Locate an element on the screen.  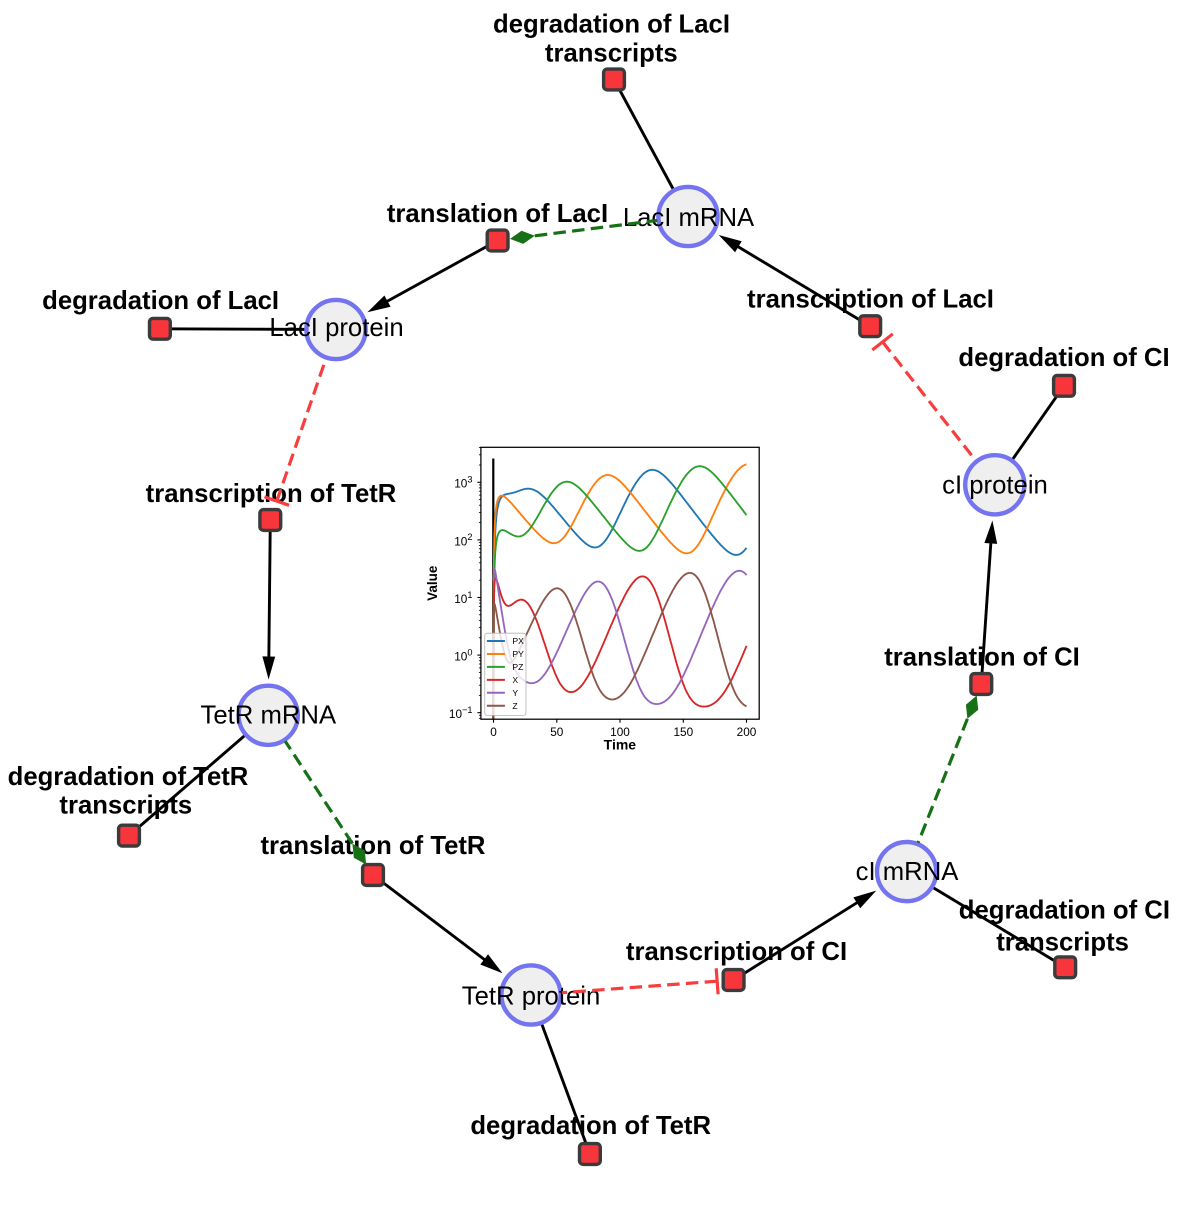
svg-text: Z is located at coordinates (514, 706).